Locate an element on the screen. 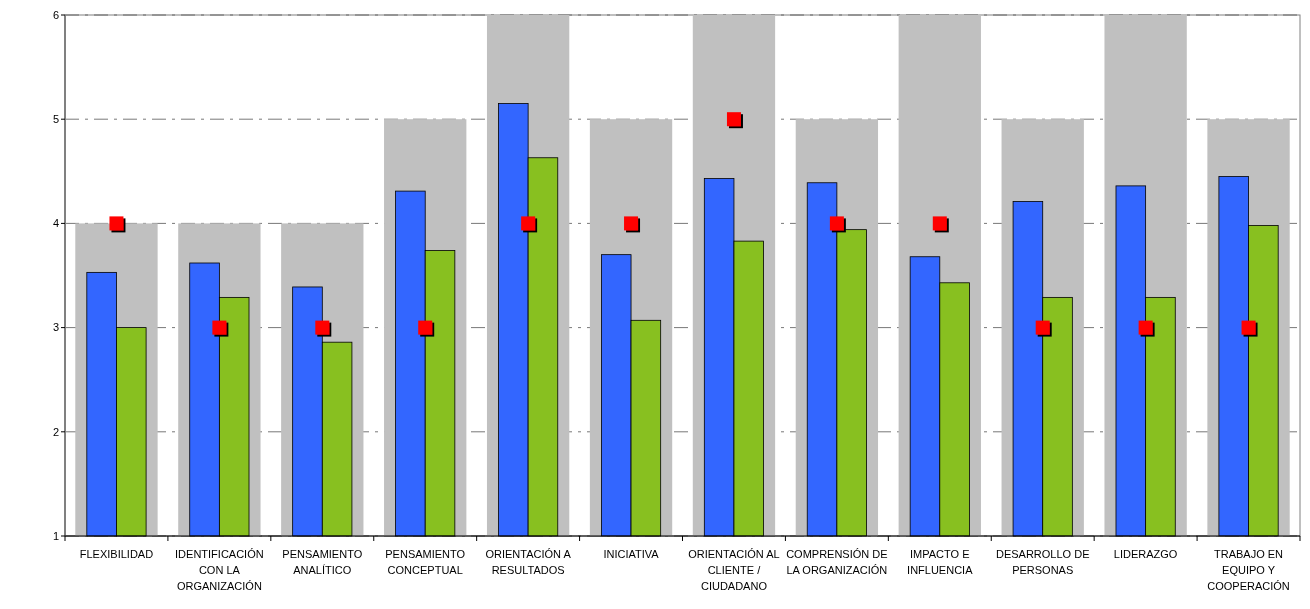 This screenshot has width=1310, height=609. x-tick-label: INICIATIVA is located at coordinates (631, 554).